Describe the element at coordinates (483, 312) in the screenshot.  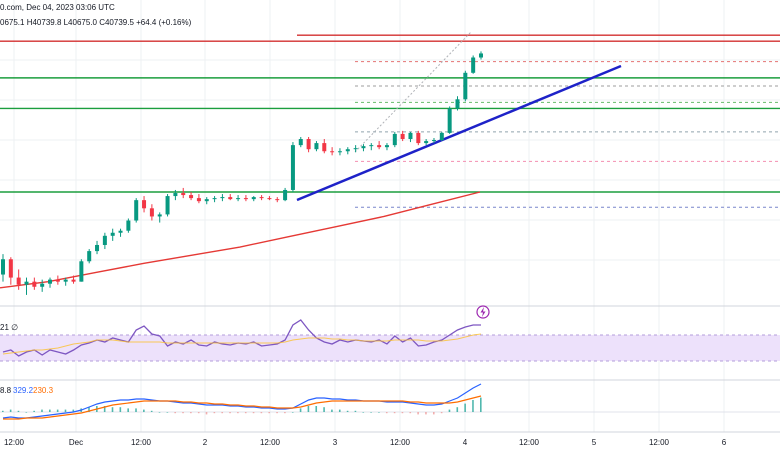
I see `lightning-icon` at that location.